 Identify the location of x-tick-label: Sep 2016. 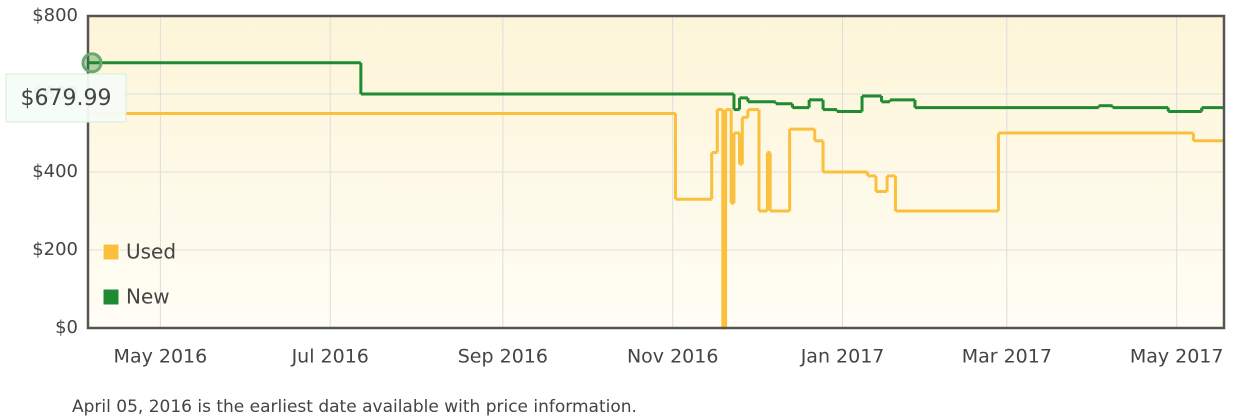
(503, 357).